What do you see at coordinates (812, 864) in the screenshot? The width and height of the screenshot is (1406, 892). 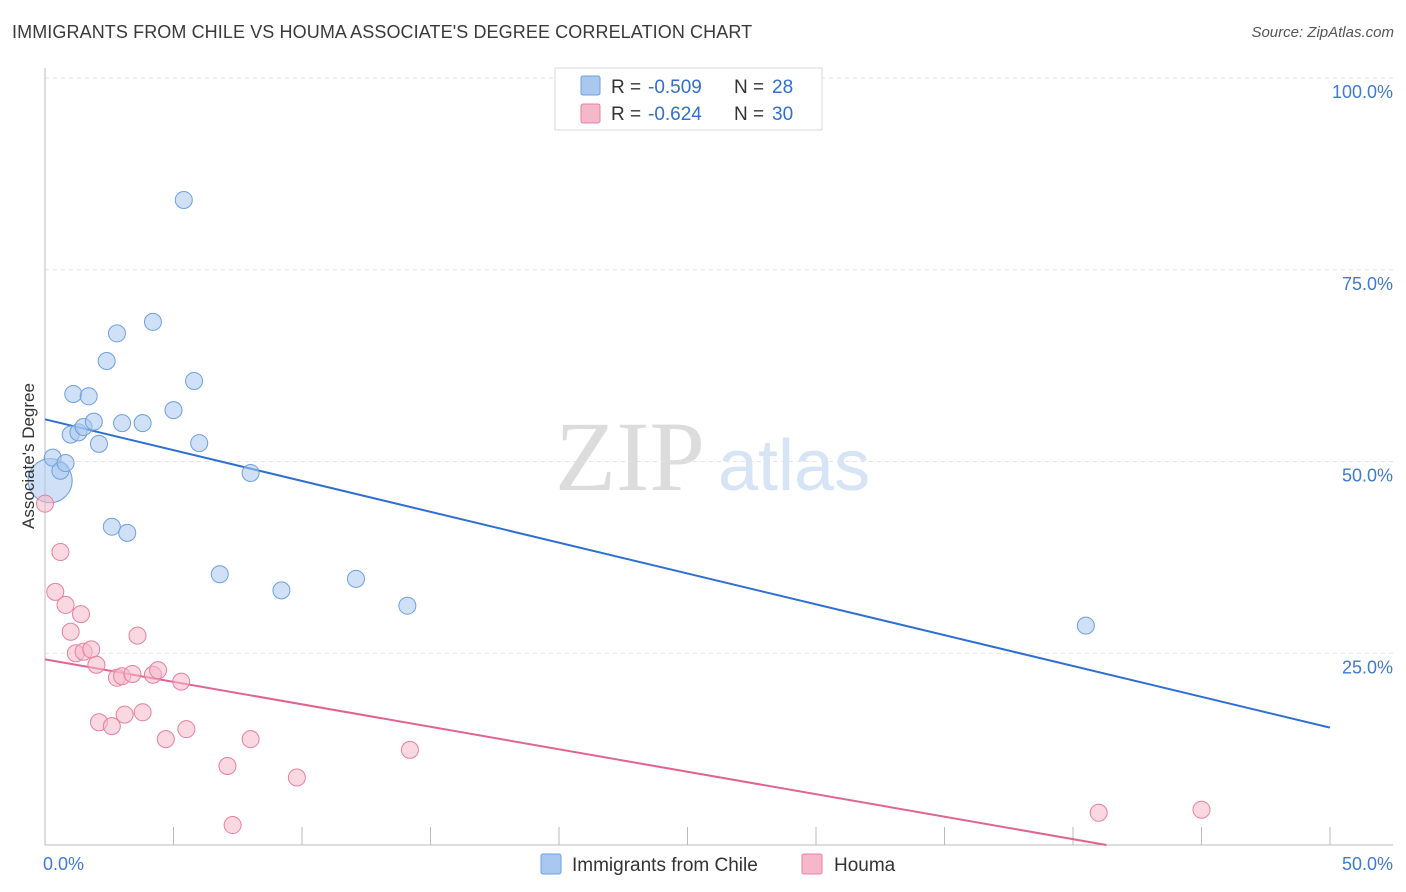 I see `bottom-legend-swatch-houma` at bounding box center [812, 864].